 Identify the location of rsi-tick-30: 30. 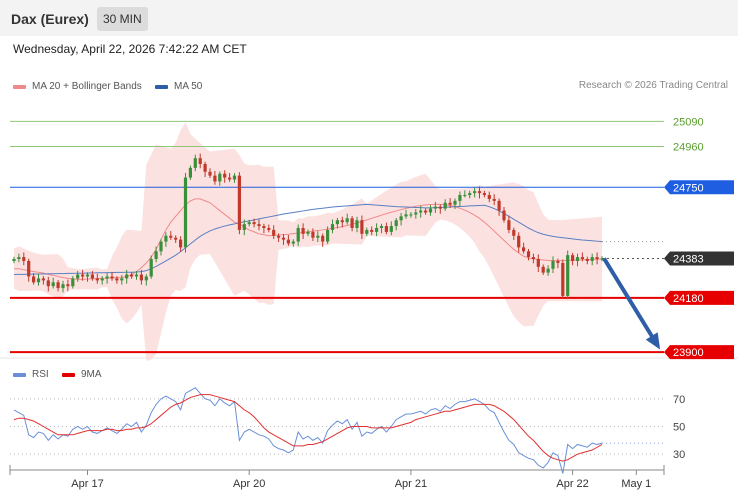
(679, 455).